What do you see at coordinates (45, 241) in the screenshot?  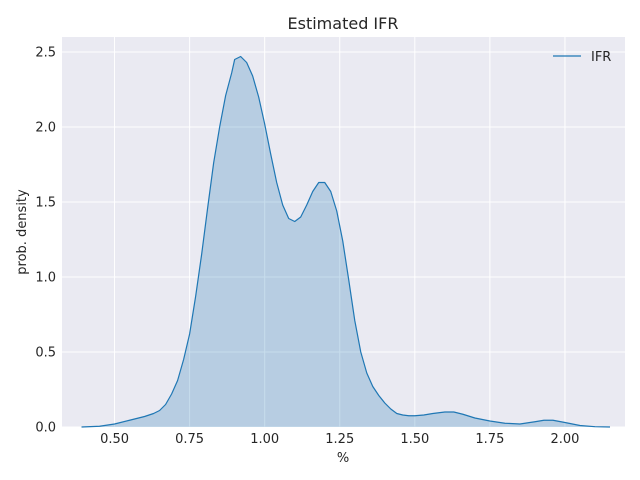 I see `y-axis-ticks: 0.0 0.5 1.0 1.5 2.0 2.5` at bounding box center [45, 241].